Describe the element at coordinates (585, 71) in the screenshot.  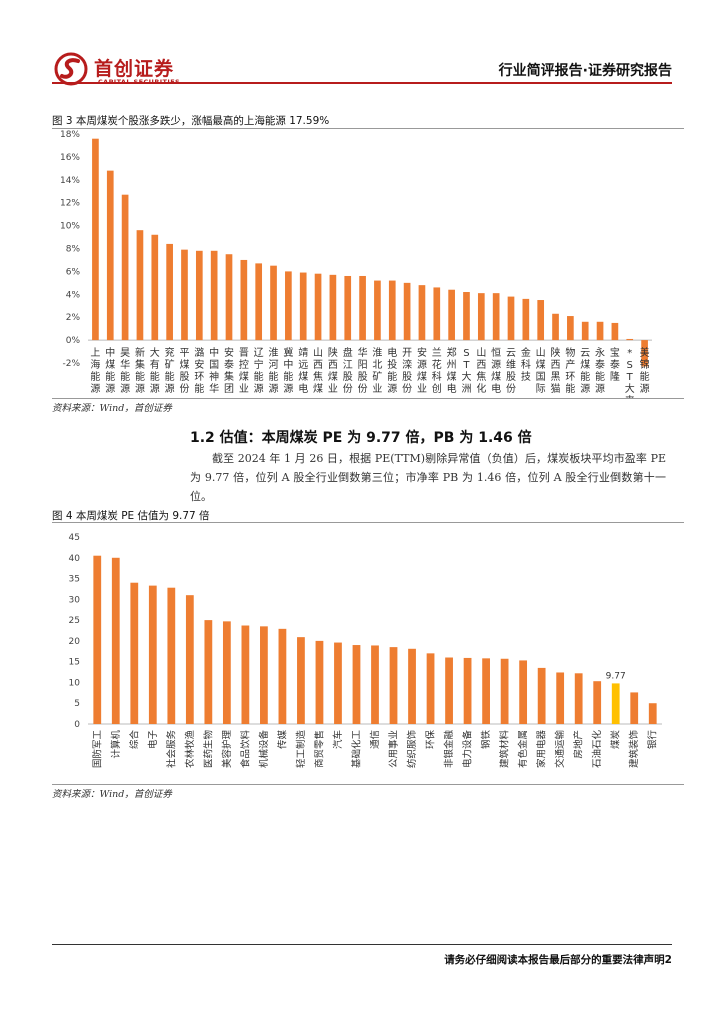
I see `report-header-title: 行业简评报告·证券研究报告` at that location.